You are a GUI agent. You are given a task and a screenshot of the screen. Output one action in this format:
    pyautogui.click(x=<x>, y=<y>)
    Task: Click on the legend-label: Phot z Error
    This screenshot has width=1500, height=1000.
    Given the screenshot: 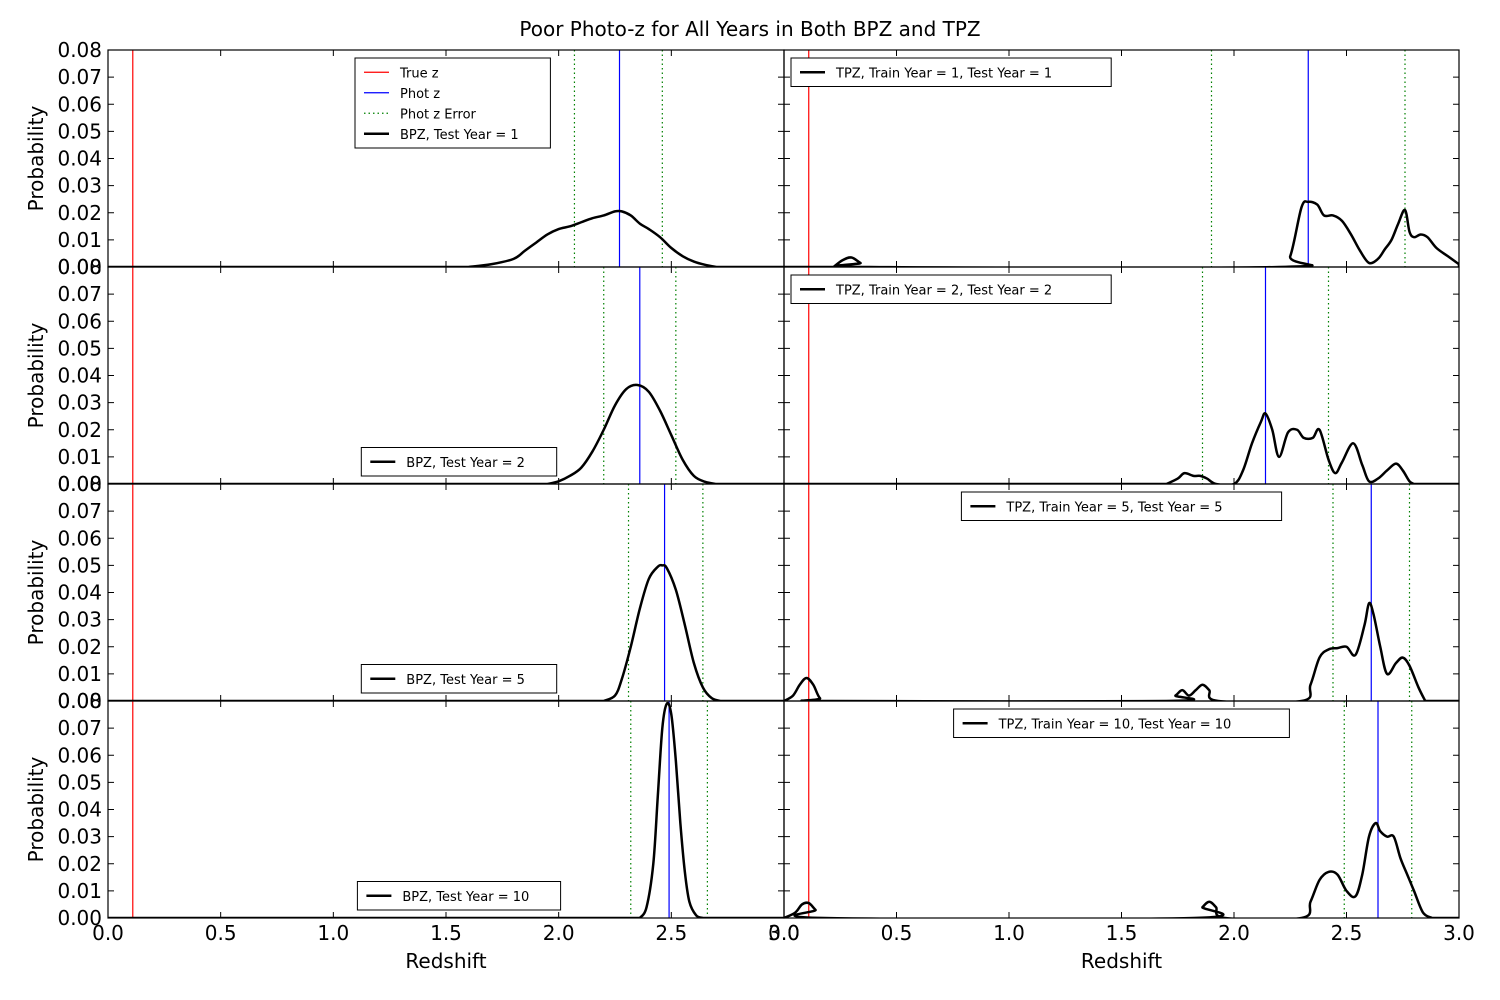 What is the action you would take?
    pyautogui.click(x=438, y=114)
    